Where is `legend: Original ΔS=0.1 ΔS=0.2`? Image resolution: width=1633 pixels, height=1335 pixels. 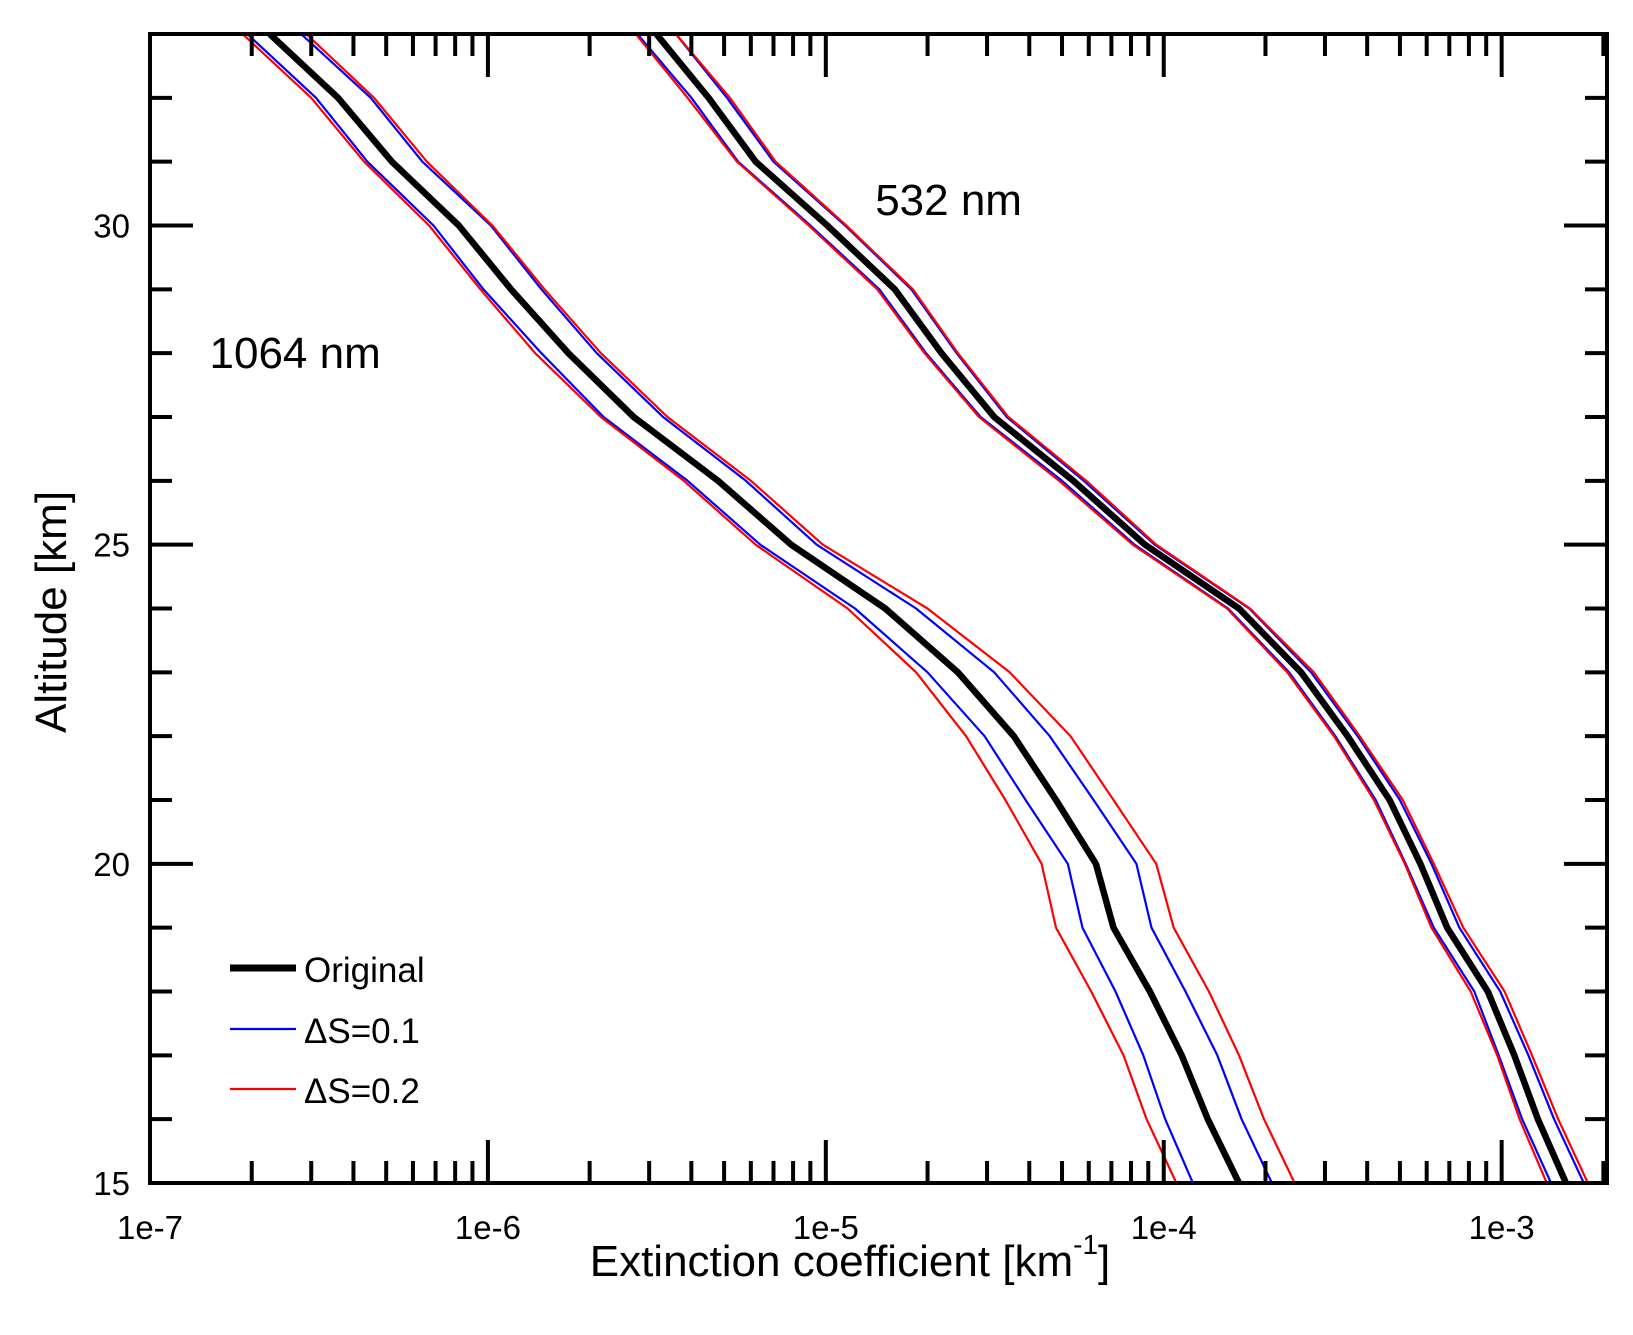 legend: Original ΔS=0.1 ΔS=0.2 is located at coordinates (327, 1031).